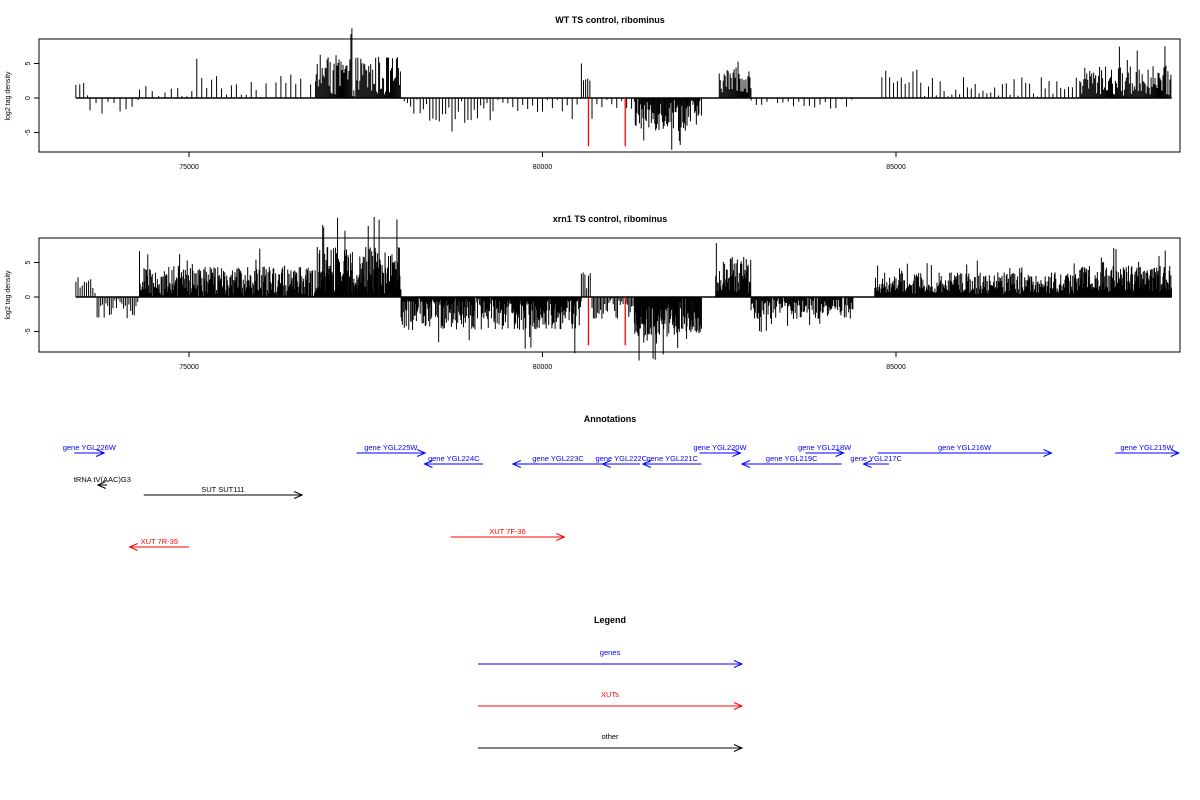 The image size is (1200, 800). I want to click on annotation-label: tRNA tV(AAC)G3, so click(102, 479).